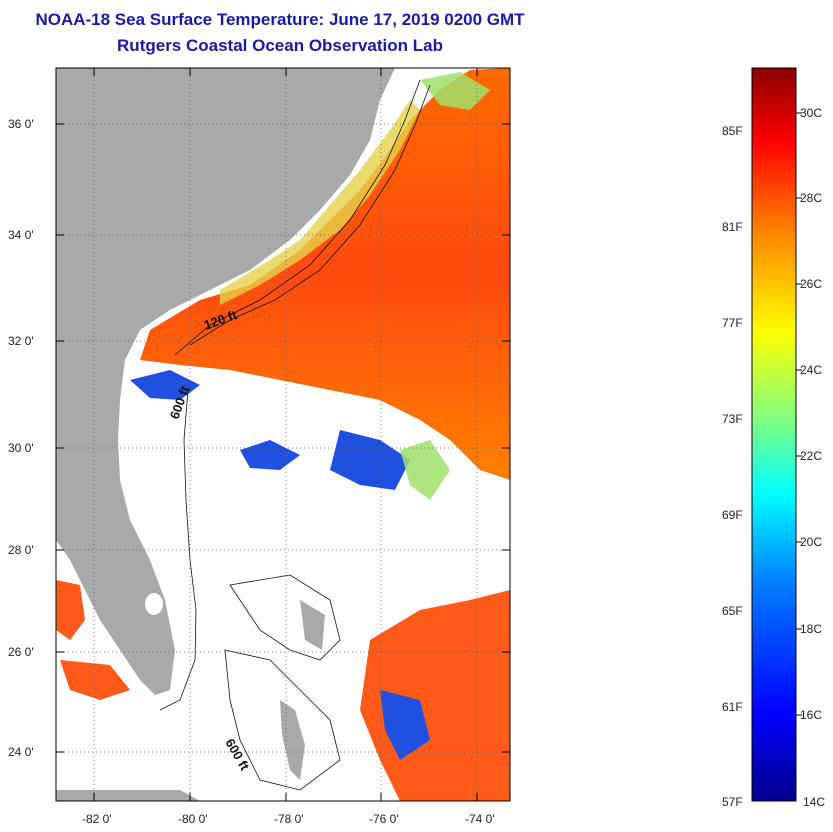  What do you see at coordinates (811, 284) in the screenshot?
I see `cb-label-26c: 26C` at bounding box center [811, 284].